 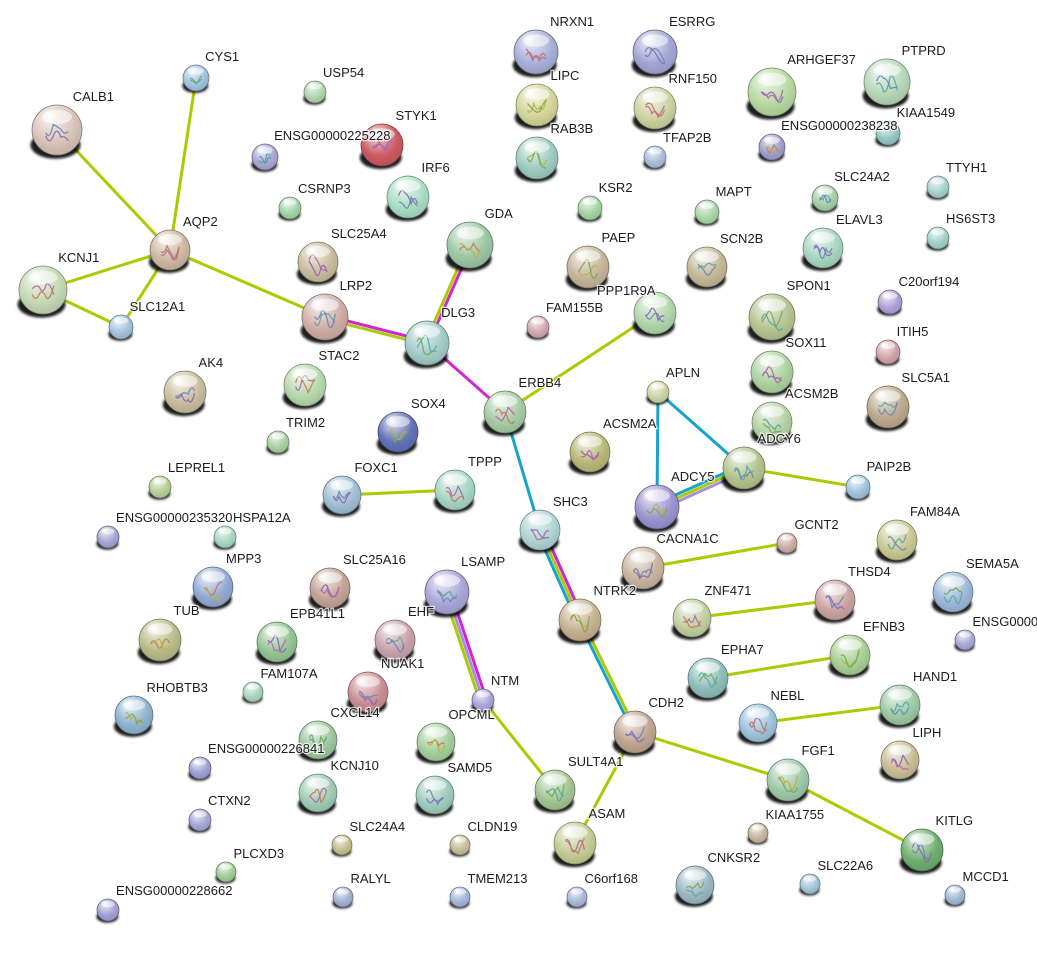 I want to click on node-MPP3, so click(x=212, y=588).